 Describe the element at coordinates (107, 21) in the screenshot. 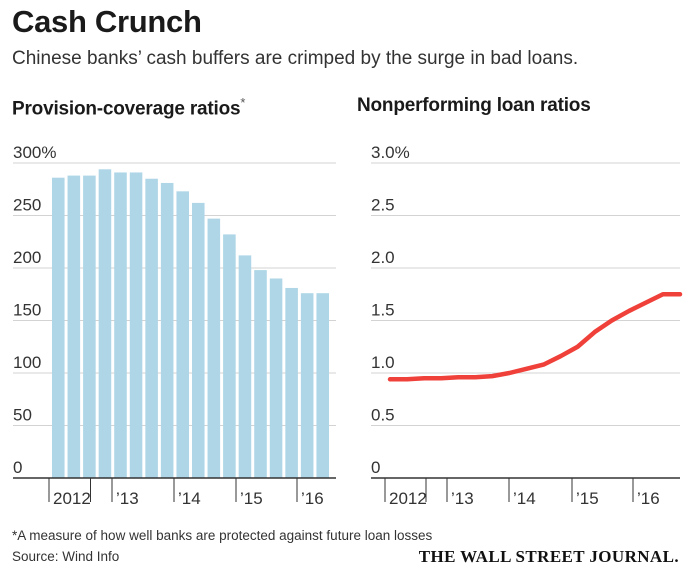

I see `chart-title: Cash Crunch` at that location.